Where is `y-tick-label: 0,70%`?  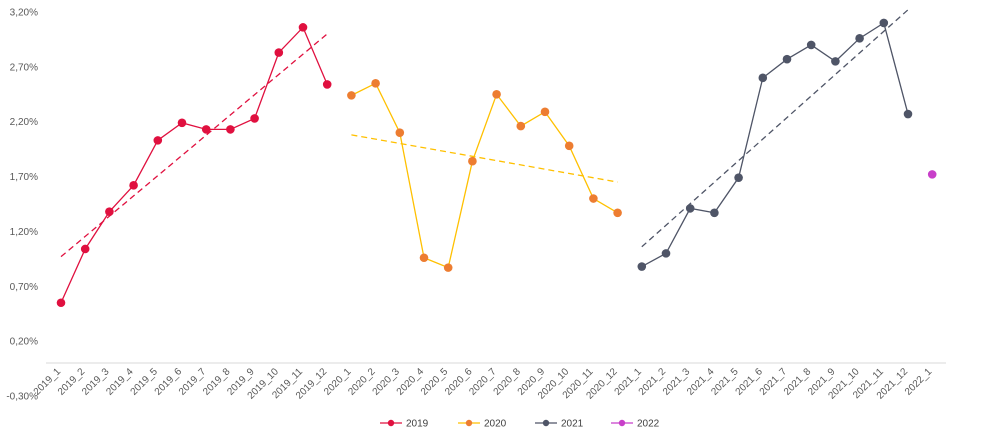 y-tick-label: 0,70% is located at coordinates (24, 287).